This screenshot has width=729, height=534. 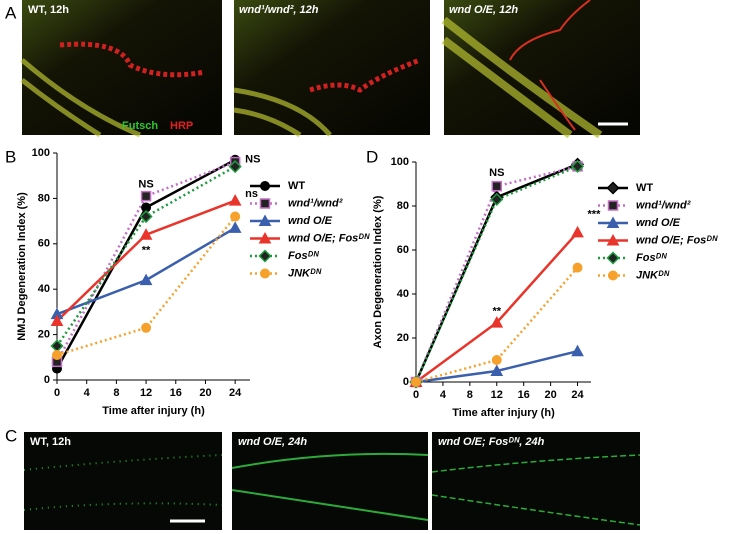 I want to click on legend-label: wnd¹/wnd², so click(x=663, y=205).